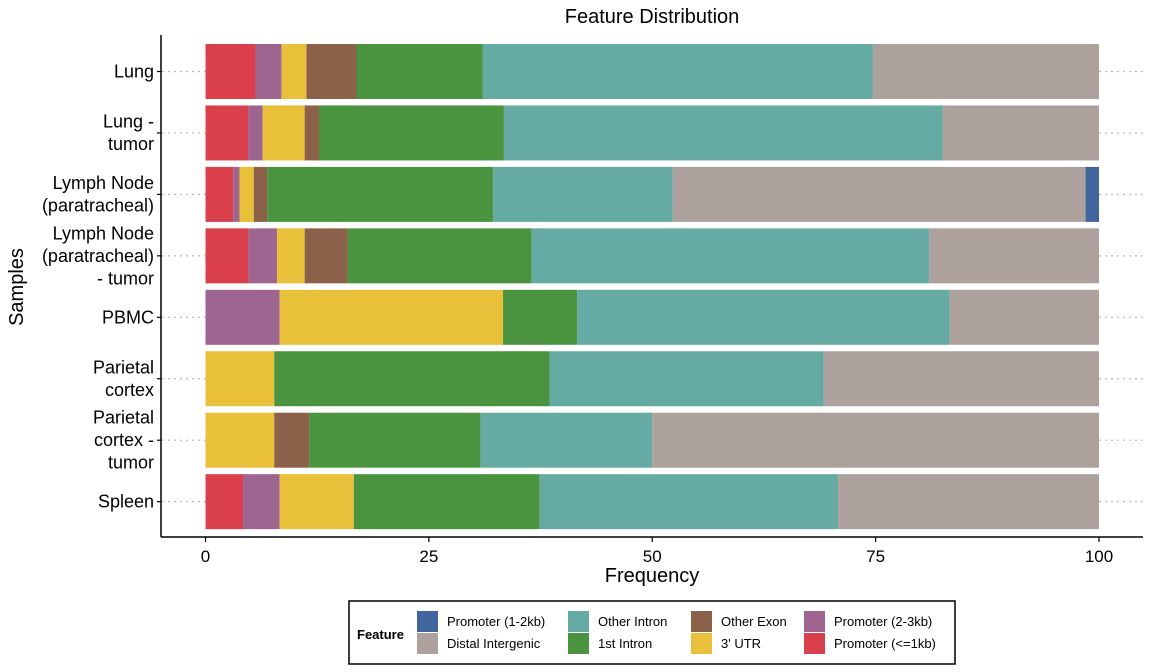 The width and height of the screenshot is (1152, 672). I want to click on y-tick-label: Lymph Node (paratracheal) - tumor, so click(98, 255).